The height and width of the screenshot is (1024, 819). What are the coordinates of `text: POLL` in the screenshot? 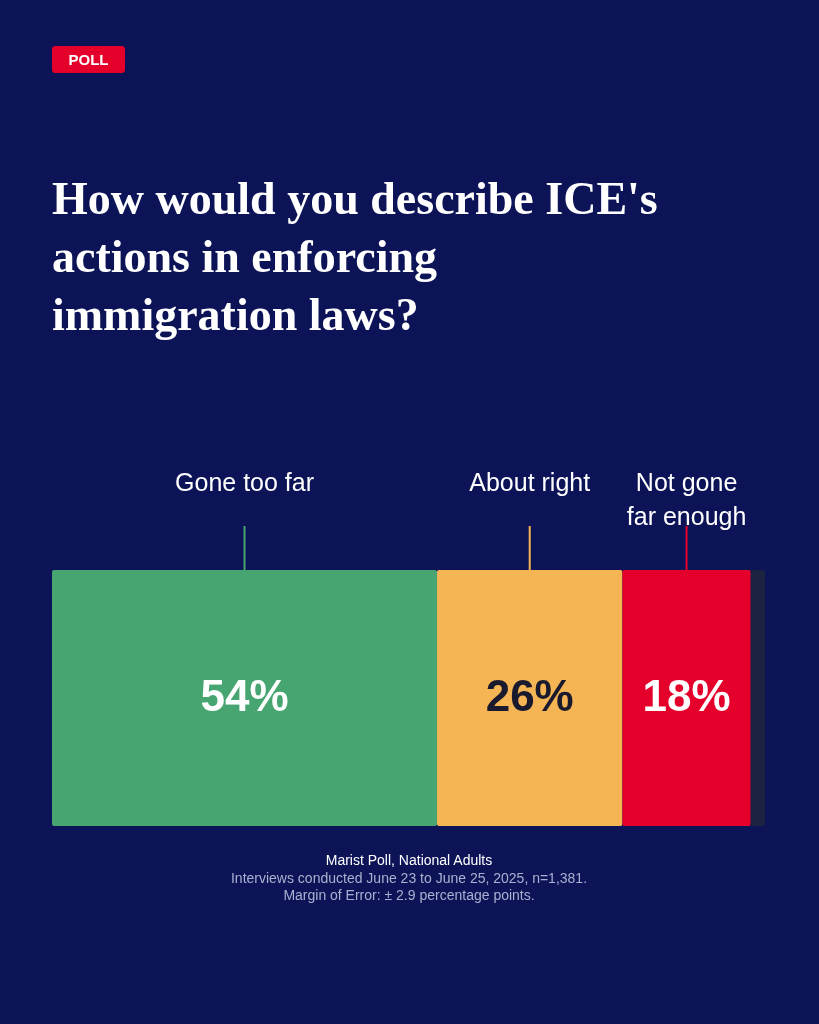 It's located at (88, 59).